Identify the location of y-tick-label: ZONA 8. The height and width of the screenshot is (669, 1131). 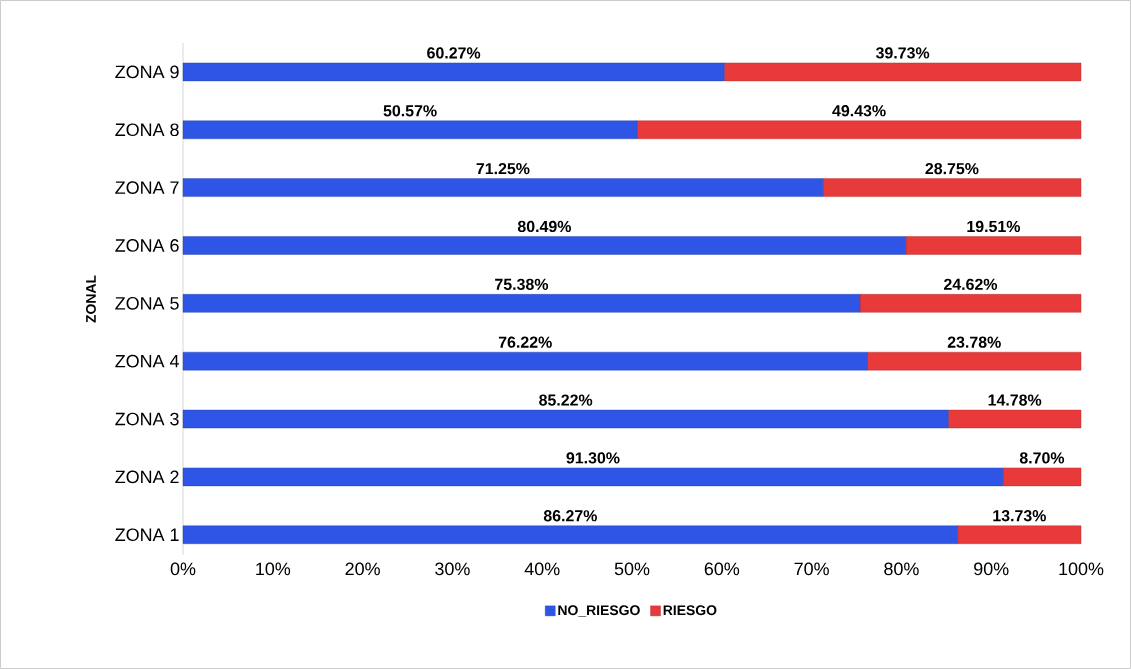
(147, 130).